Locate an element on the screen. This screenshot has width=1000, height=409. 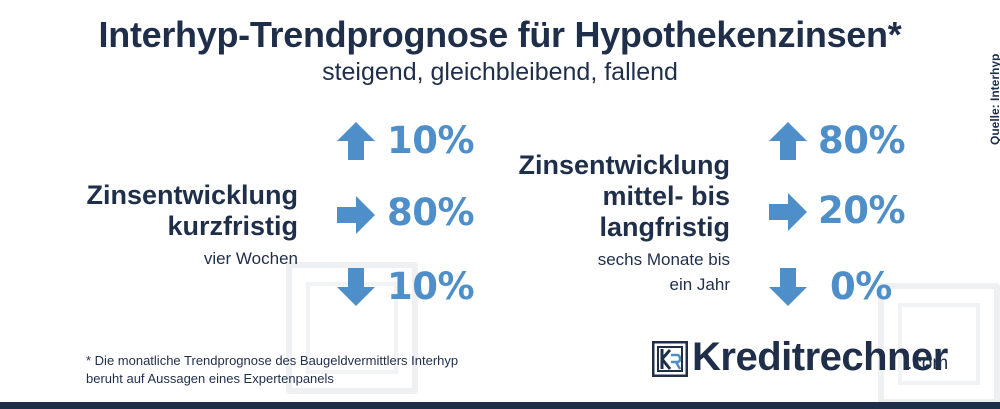
footnote-line2: beruht auf Aussagen eines Expertenpanels is located at coordinates (210, 378).